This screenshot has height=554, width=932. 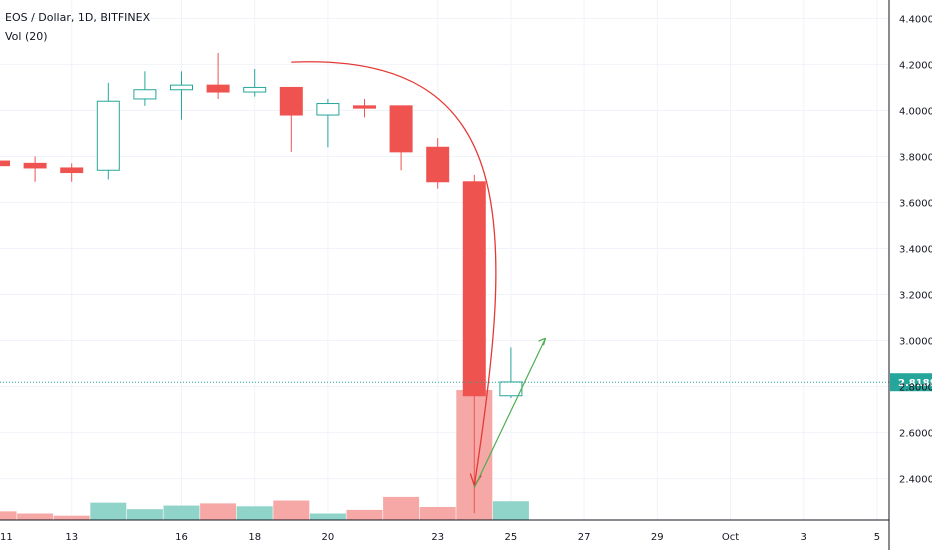 I want to click on volume-legend: Vol (20), so click(x=26, y=36).